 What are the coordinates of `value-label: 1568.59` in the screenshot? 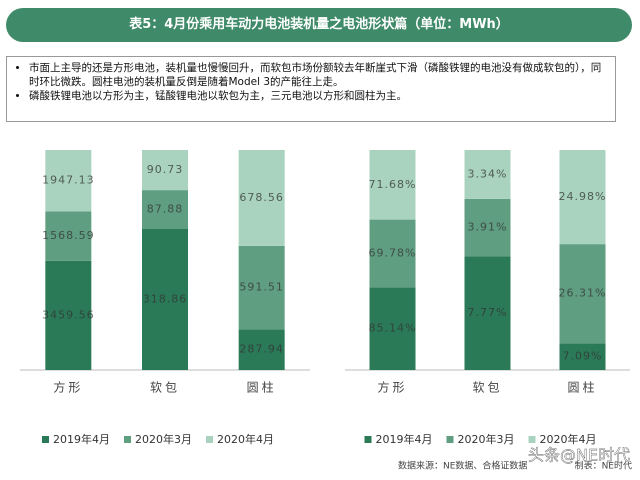 It's located at (68, 235).